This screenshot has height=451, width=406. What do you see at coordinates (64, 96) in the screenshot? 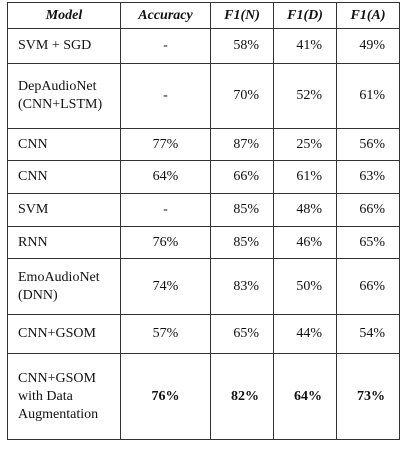
I see `model-cell: DepAudioNet (CNN+LSTM)` at bounding box center [64, 96].